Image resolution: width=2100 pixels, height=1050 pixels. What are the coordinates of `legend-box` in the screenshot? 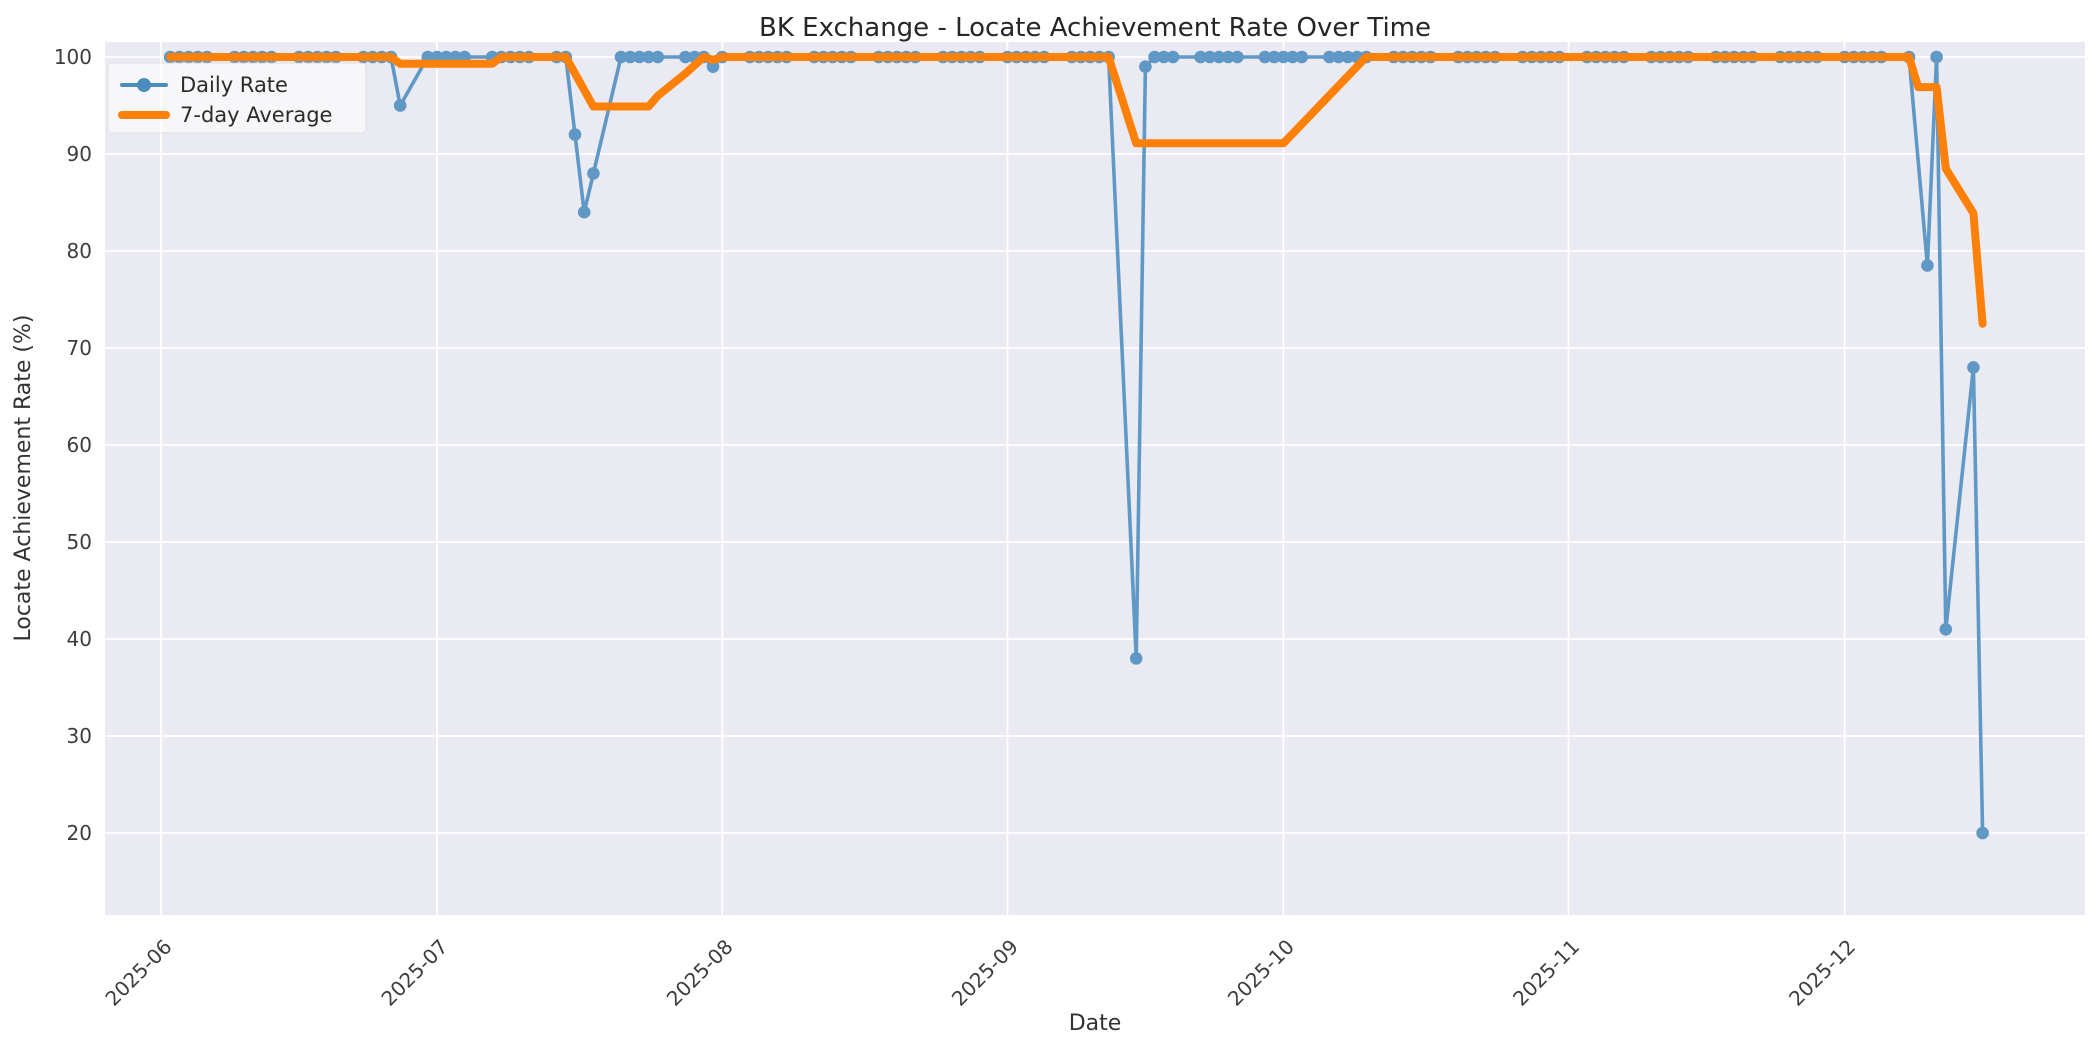 It's located at (237, 98).